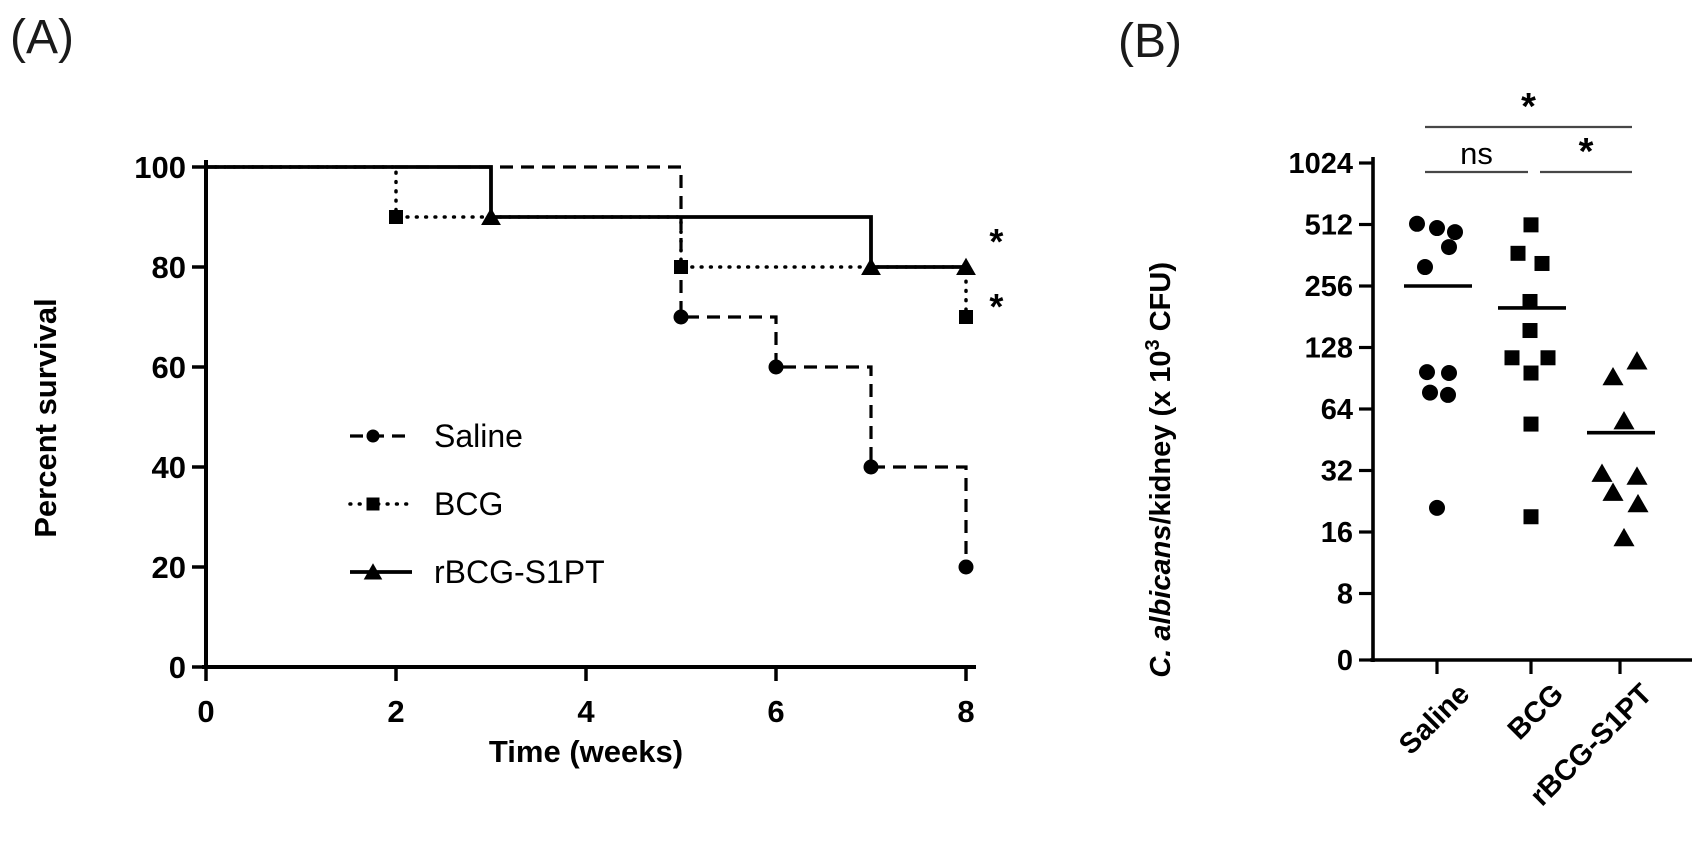 The height and width of the screenshot is (841, 1701). Describe the element at coordinates (1337, 410) in the screenshot. I see `cfu-y-tick-label: 64` at that location.